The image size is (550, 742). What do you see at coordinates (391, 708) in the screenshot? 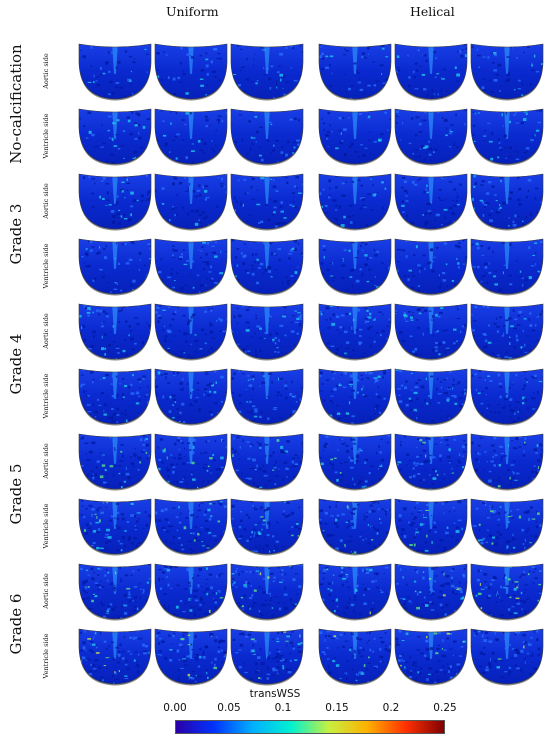
I see `colorbar-tick: 0.2` at bounding box center [391, 708].